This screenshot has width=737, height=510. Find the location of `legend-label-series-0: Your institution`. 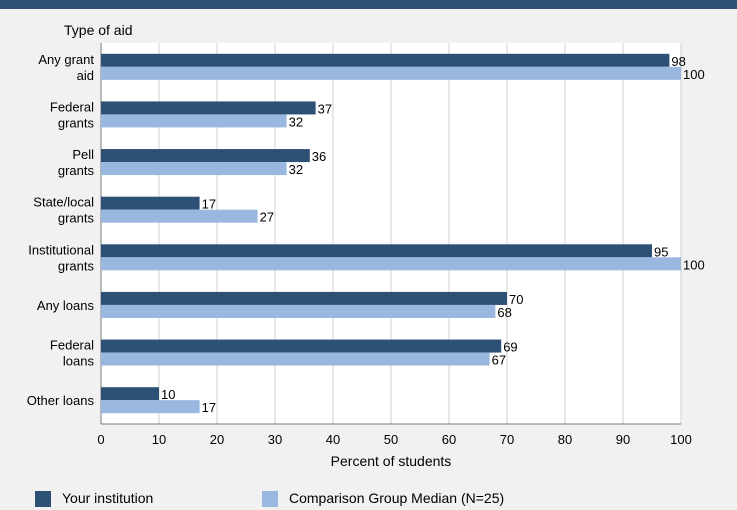

legend-label-series-0: Your institution is located at coordinates (108, 498).